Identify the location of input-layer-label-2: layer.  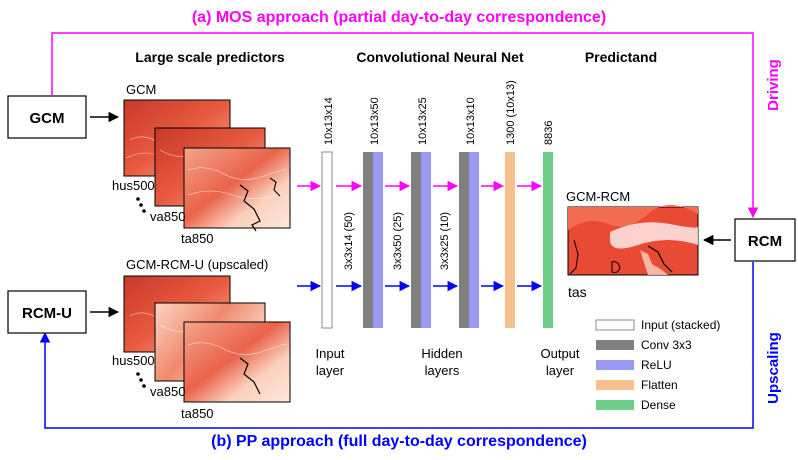
(330, 370).